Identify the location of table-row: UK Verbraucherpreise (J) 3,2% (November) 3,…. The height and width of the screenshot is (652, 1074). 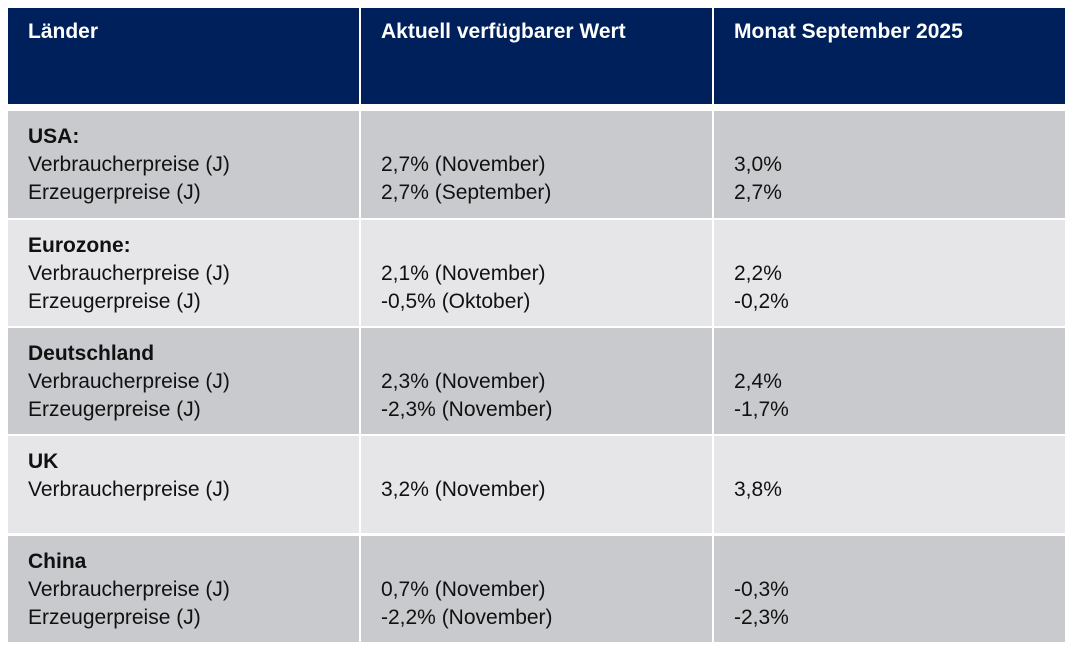
(536, 484).